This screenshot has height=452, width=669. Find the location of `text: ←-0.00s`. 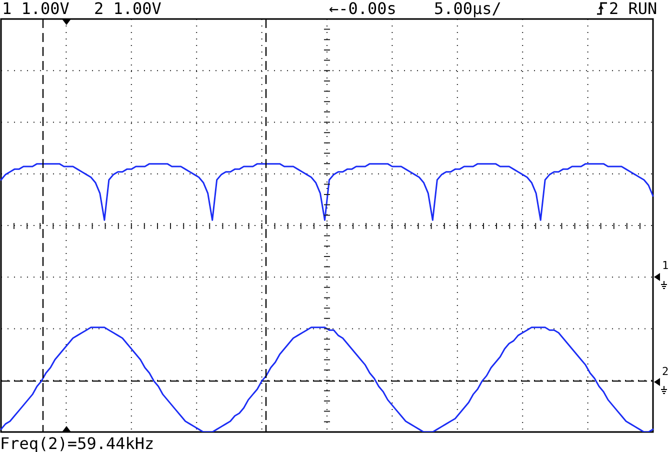

text: ←-0.00s is located at coordinates (362, 9).